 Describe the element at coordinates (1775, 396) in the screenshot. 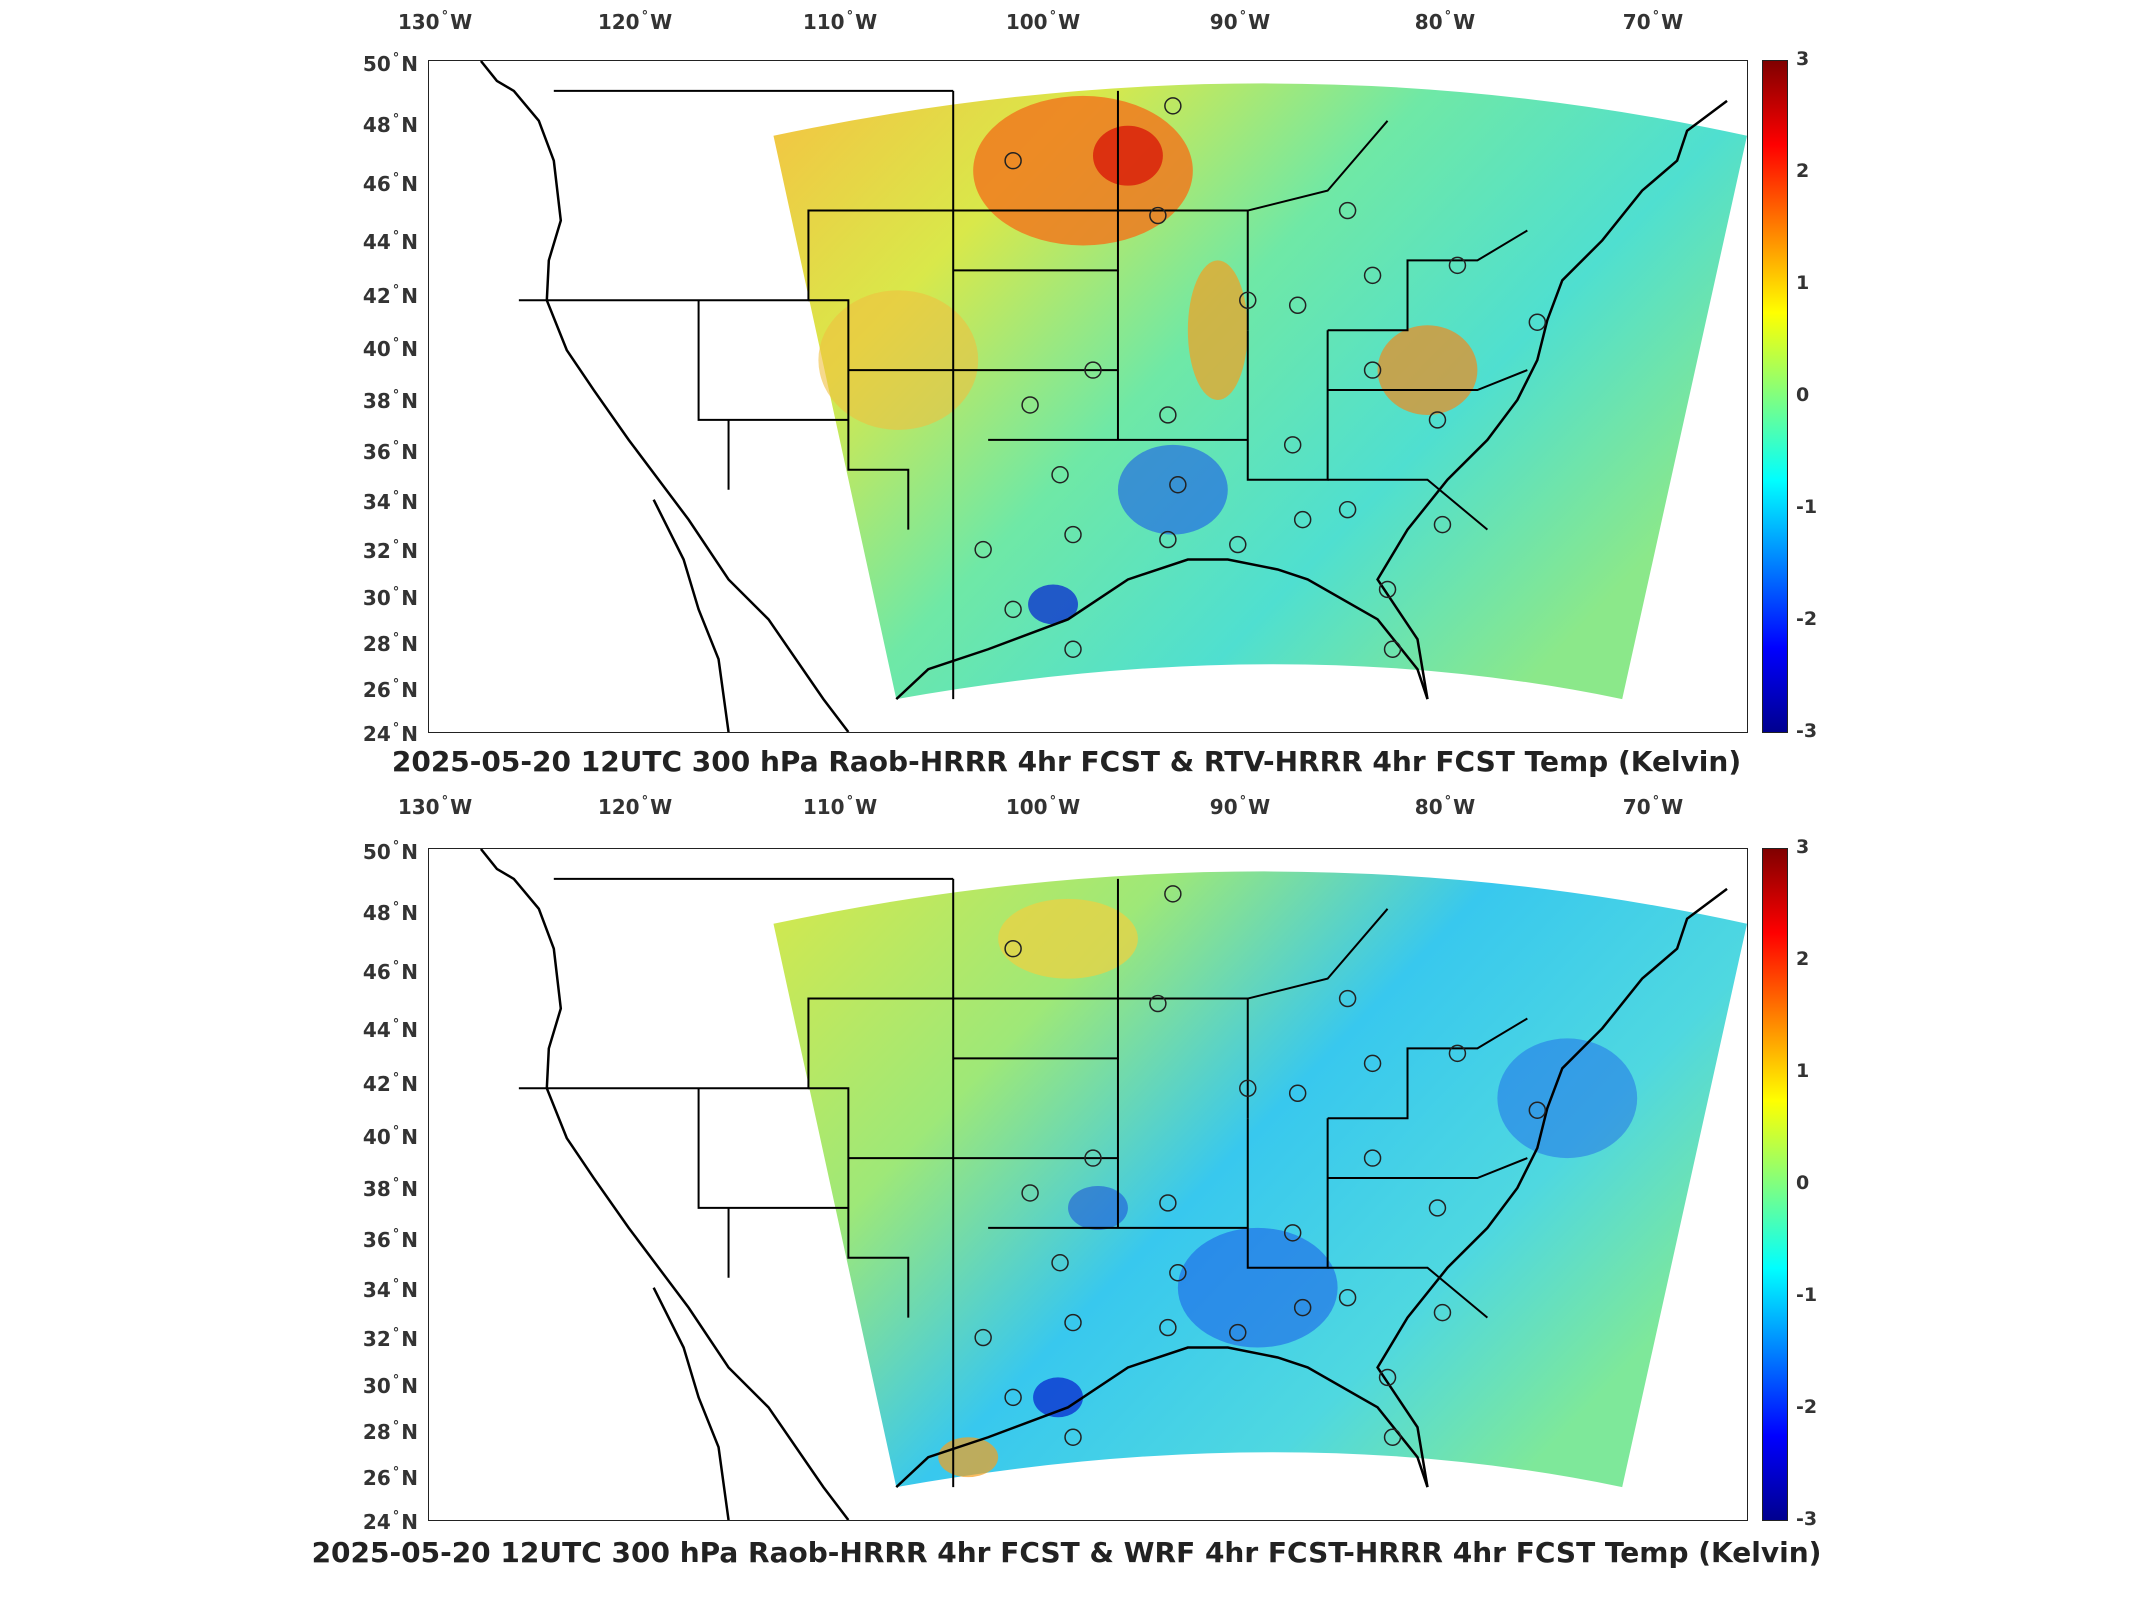

I see `colorbar-top` at that location.